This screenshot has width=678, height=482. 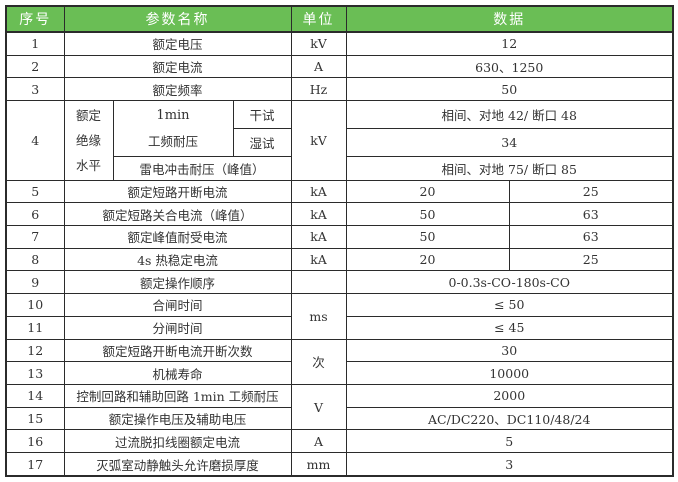 What do you see at coordinates (177, 464) in the screenshot?
I see `row17-param: 灭弧室动静触头允许磨损厚度` at bounding box center [177, 464].